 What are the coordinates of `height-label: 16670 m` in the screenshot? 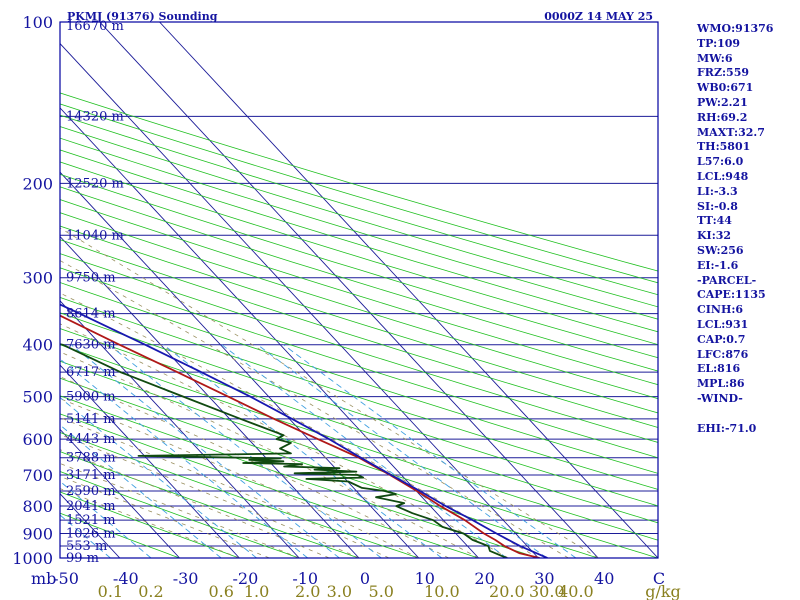 It's located at (95, 26).